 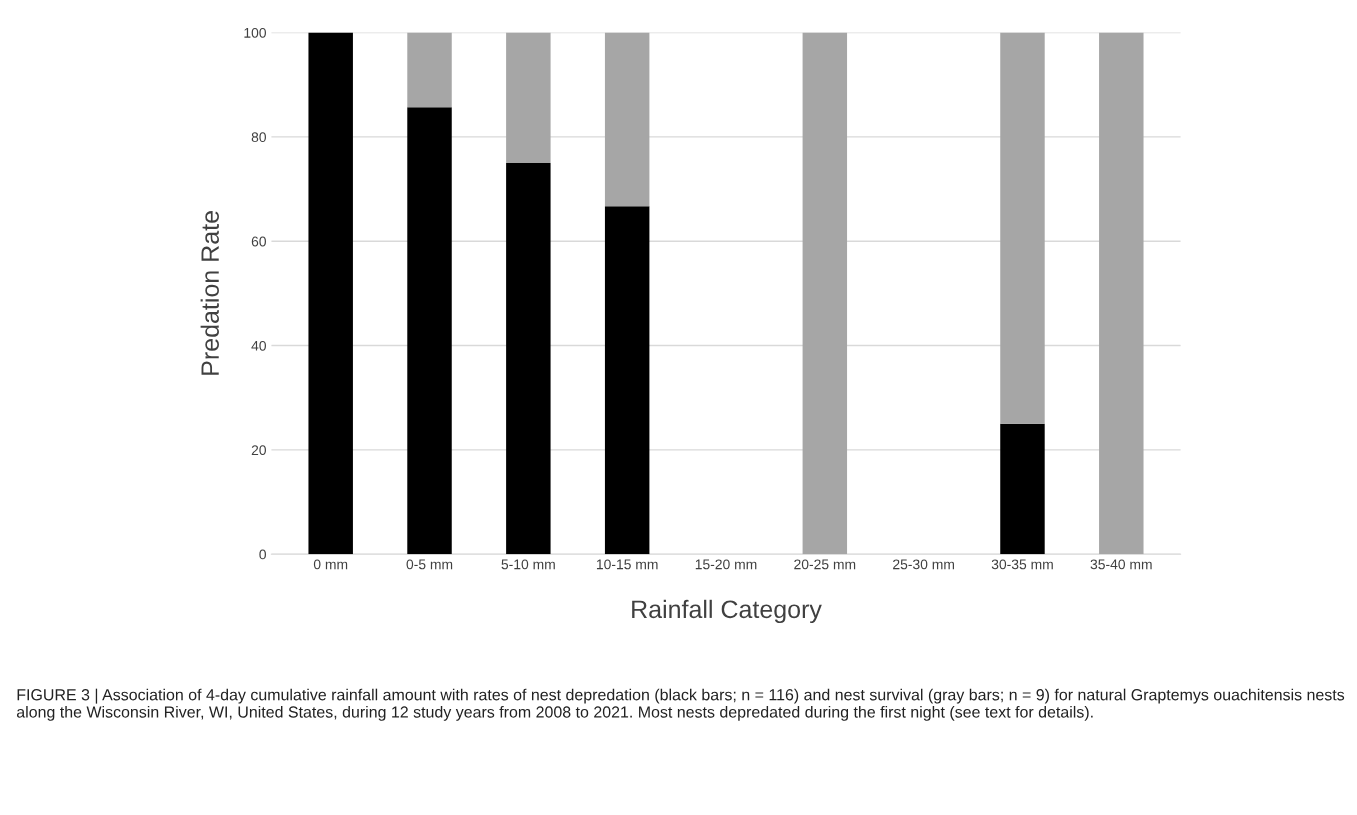 I want to click on x-tick-label: 35-40 mm, so click(x=1121, y=564).